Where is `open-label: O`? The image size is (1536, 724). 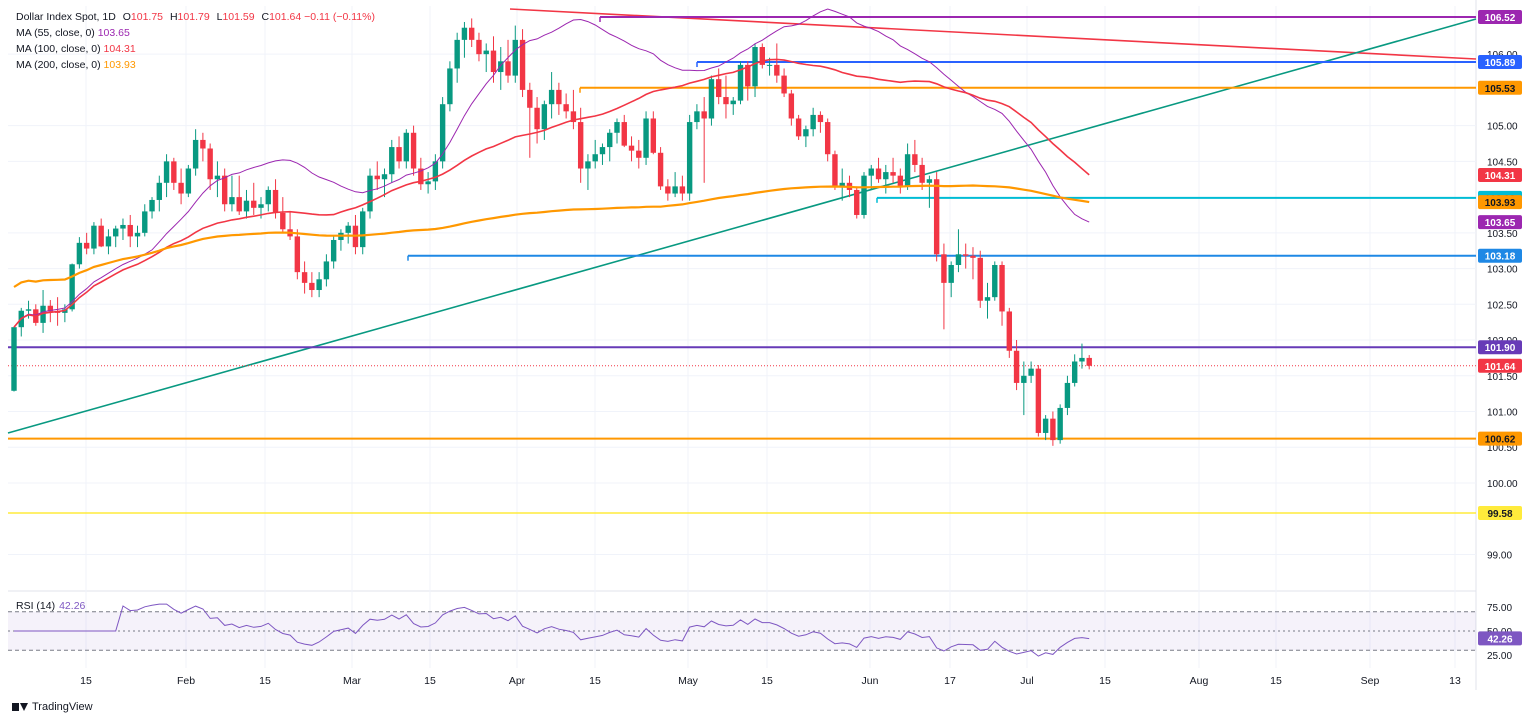
open-label: O is located at coordinates (126, 17).